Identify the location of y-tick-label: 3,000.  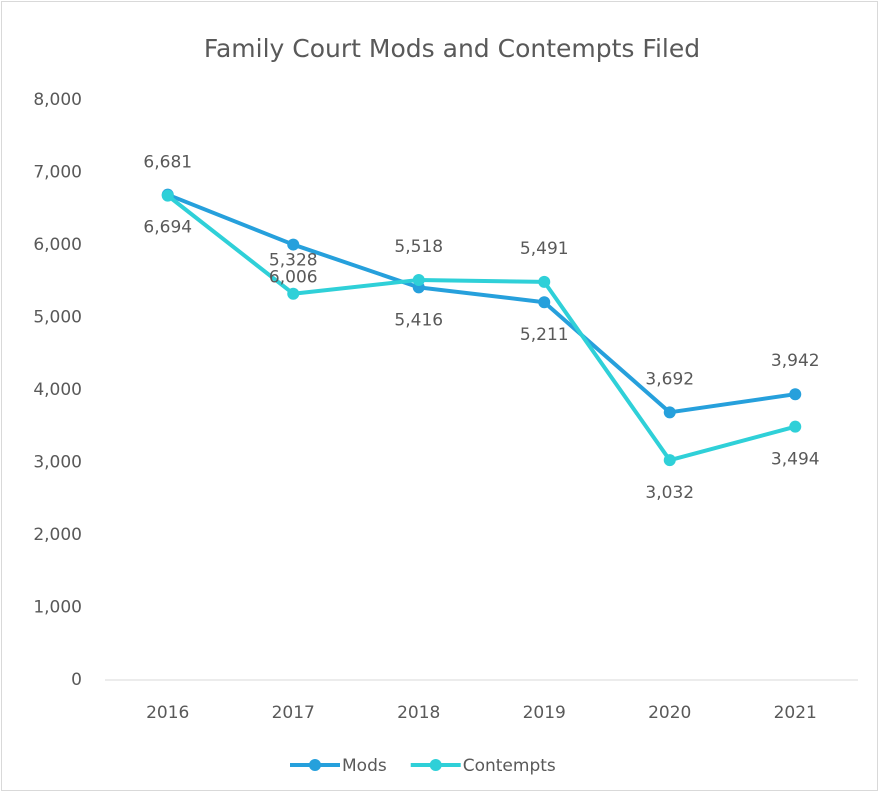
(57, 463).